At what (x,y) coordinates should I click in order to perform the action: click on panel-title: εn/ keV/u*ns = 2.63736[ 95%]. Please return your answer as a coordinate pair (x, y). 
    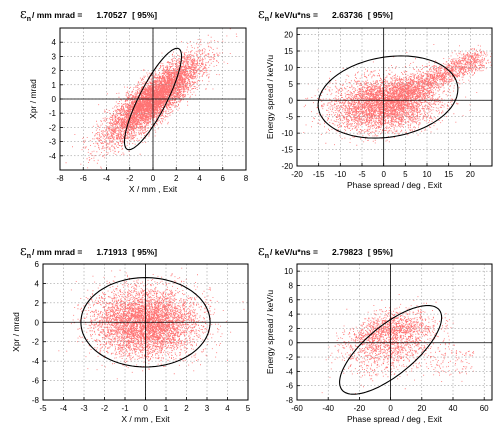
    Looking at the image, I should click on (325, 15).